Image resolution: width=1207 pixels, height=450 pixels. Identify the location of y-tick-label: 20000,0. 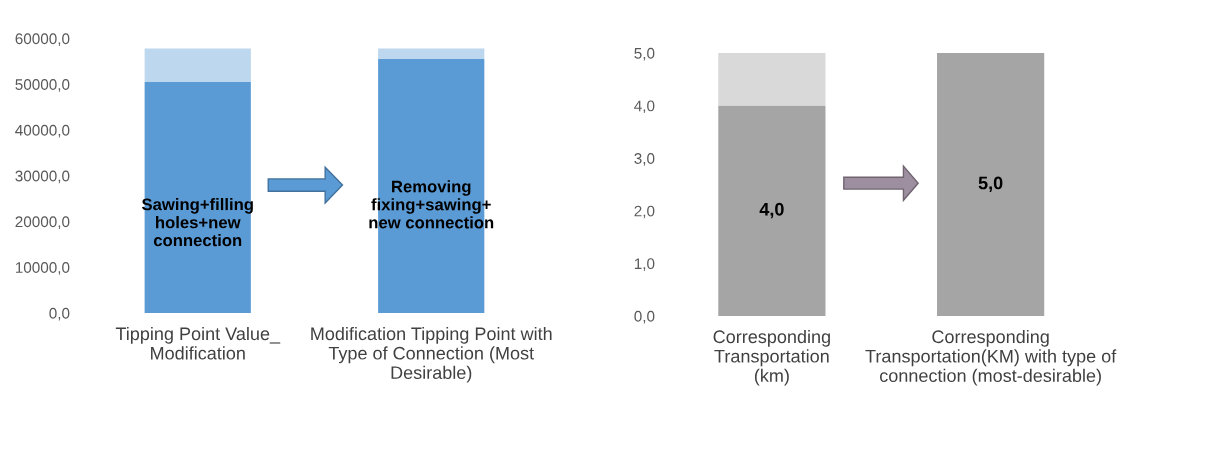
(42, 222).